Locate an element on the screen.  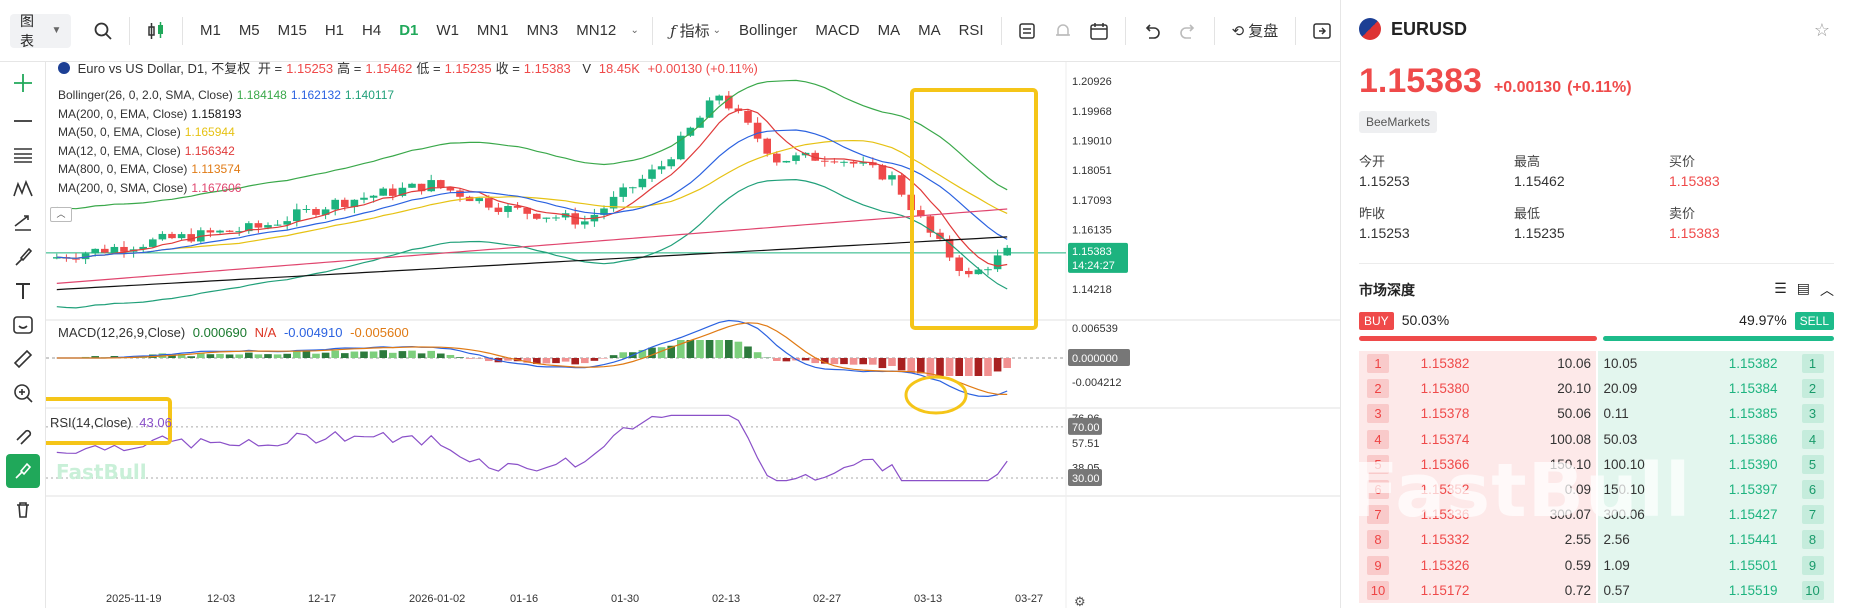
undo-icon is located at coordinates (1152, 31).